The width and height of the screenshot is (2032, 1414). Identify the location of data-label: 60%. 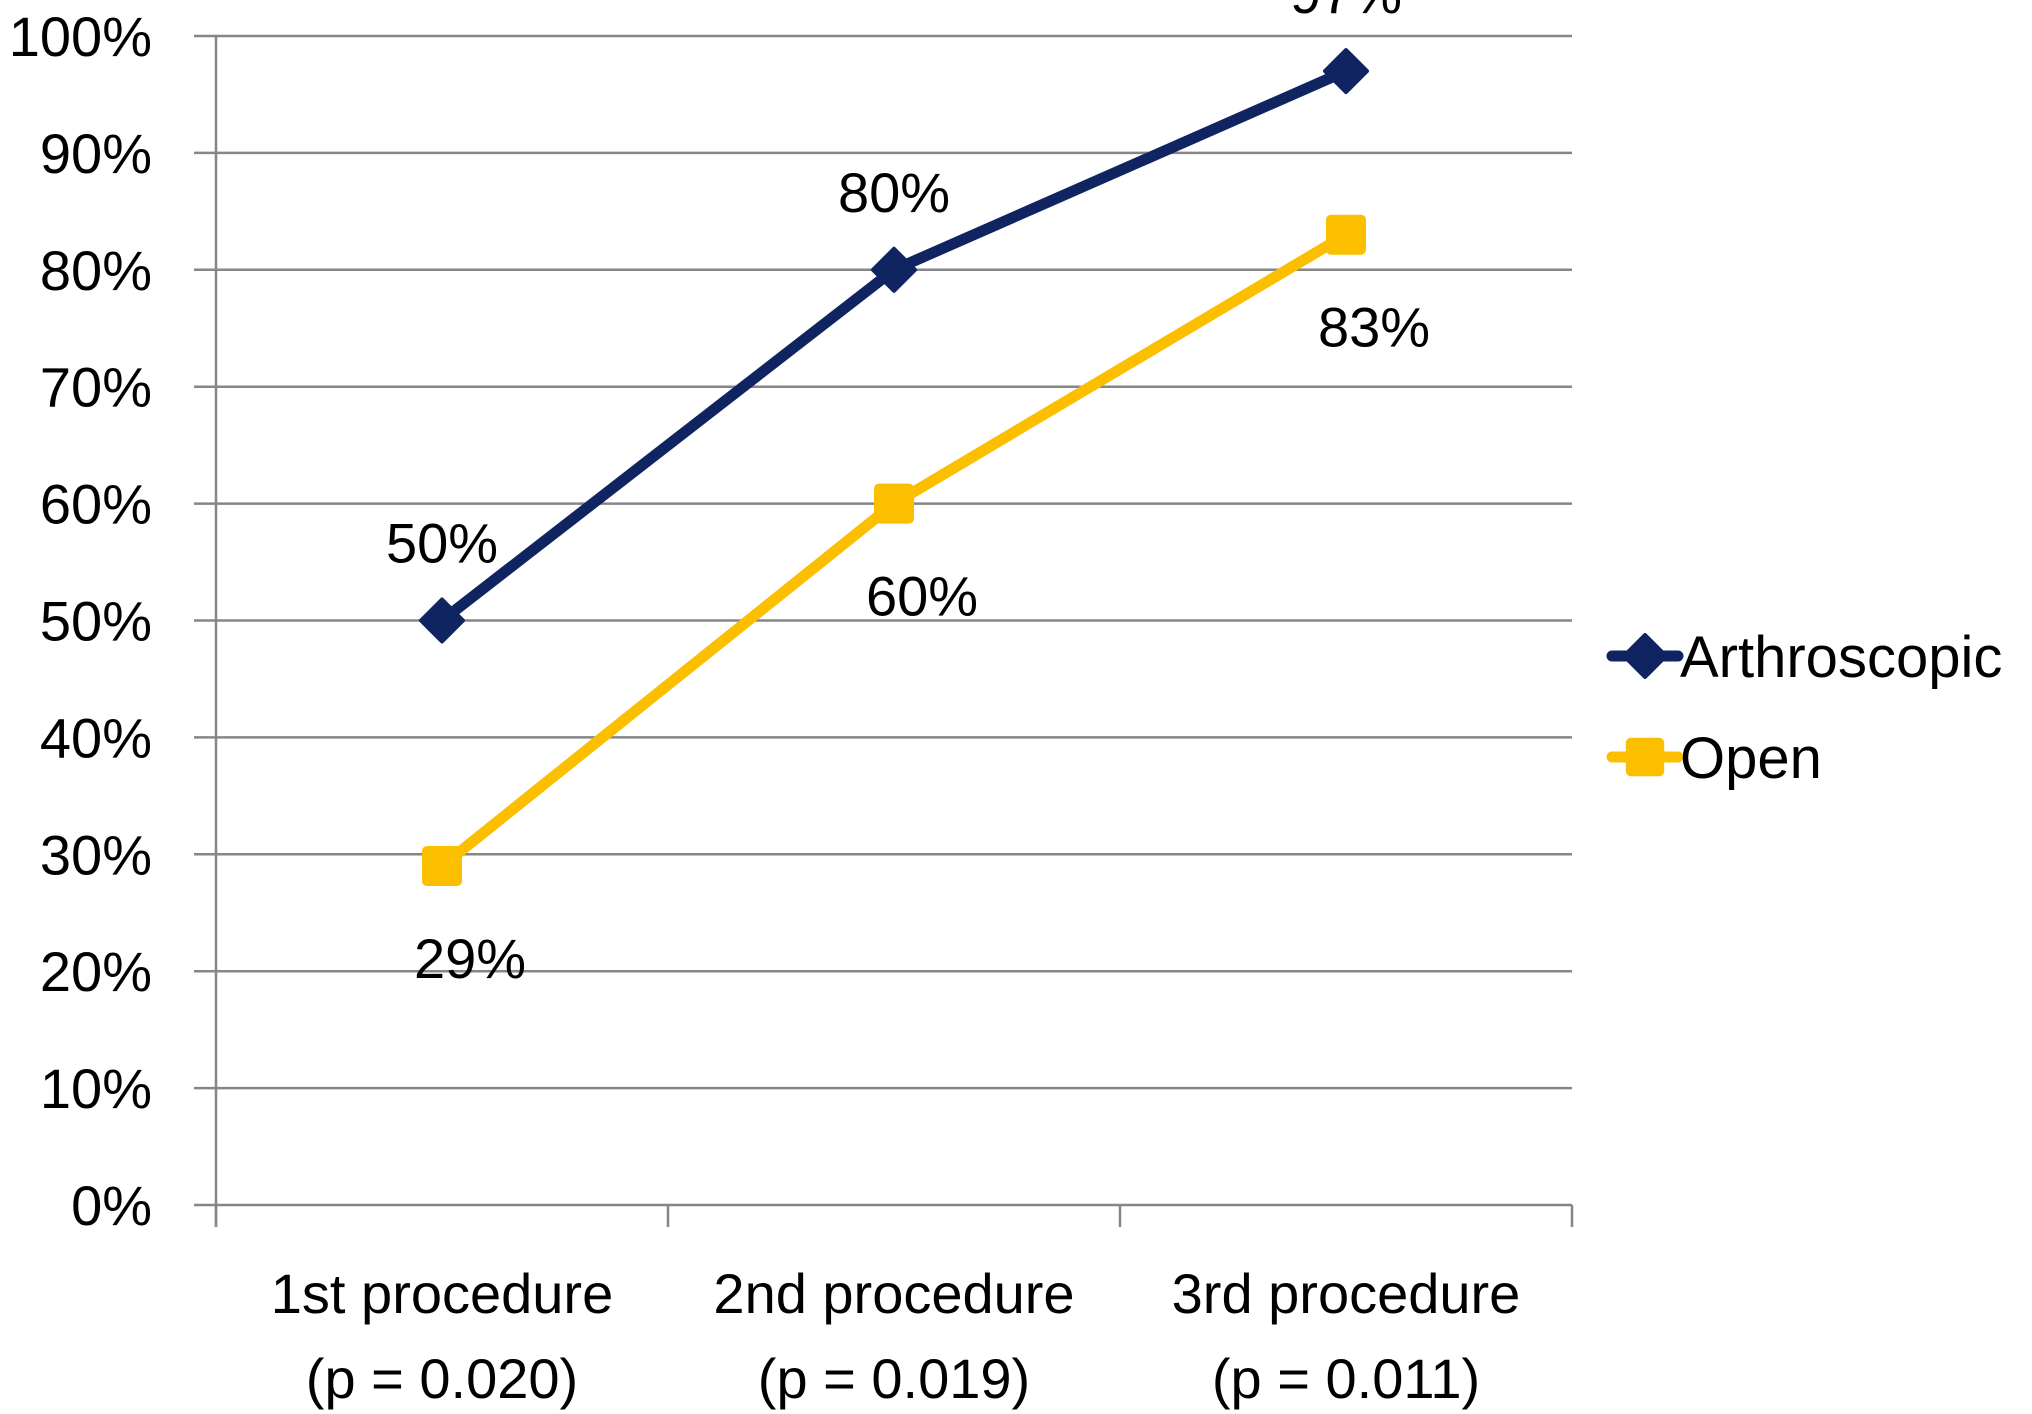
(922, 596).